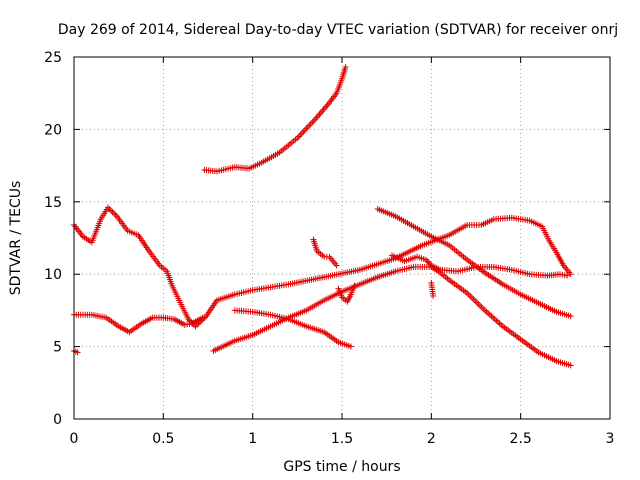 The width and height of the screenshot is (640, 480). Describe the element at coordinates (610, 439) in the screenshot. I see `x-tick-label: 3` at that location.